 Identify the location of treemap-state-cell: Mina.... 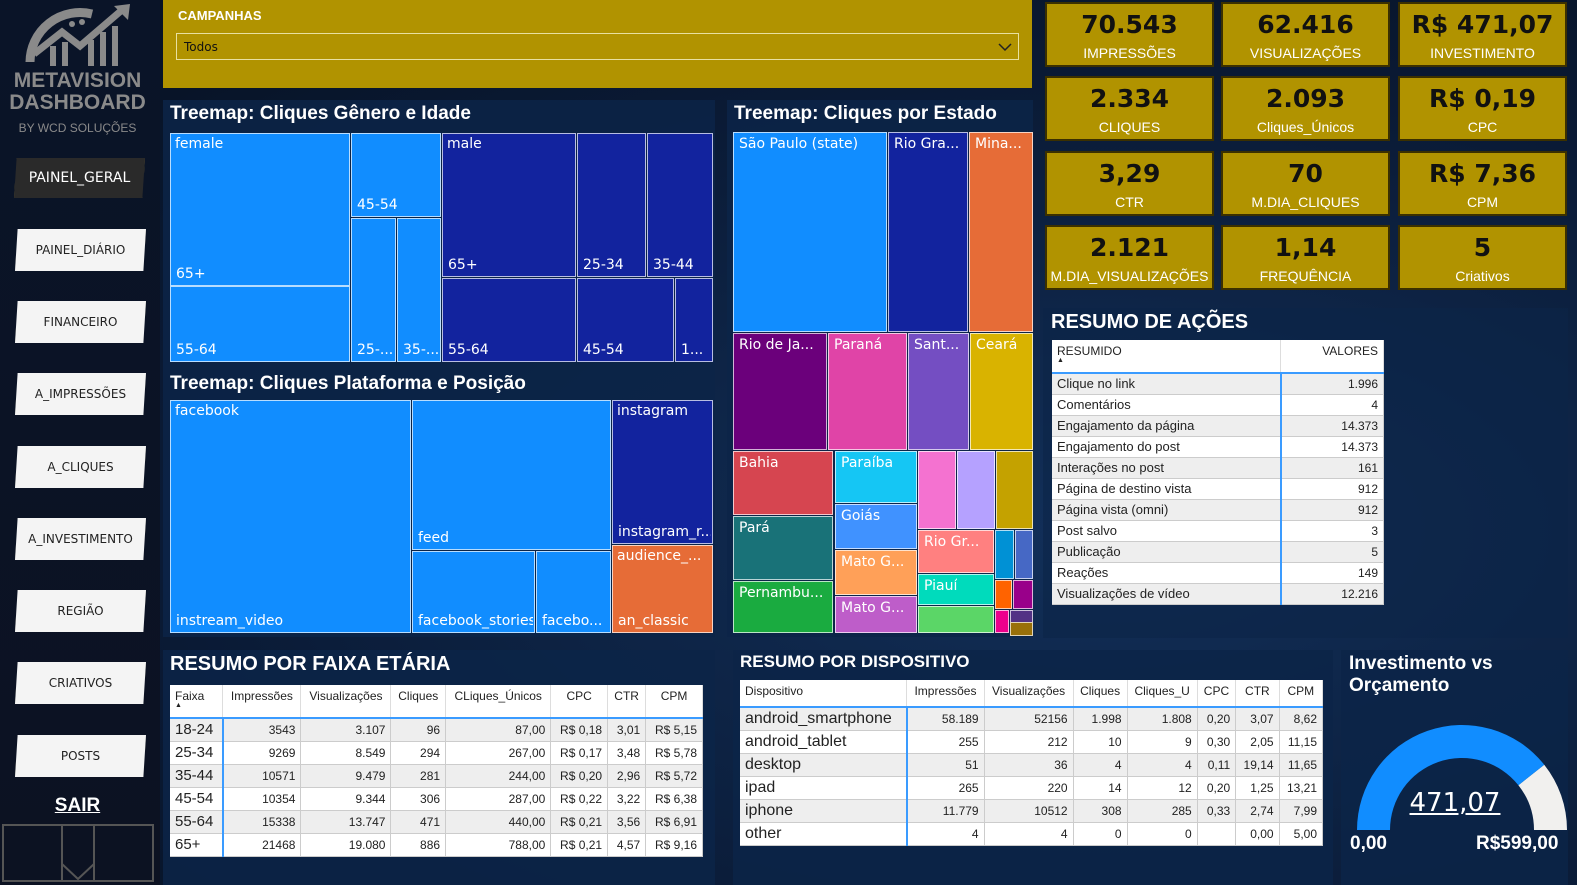
(1001, 232).